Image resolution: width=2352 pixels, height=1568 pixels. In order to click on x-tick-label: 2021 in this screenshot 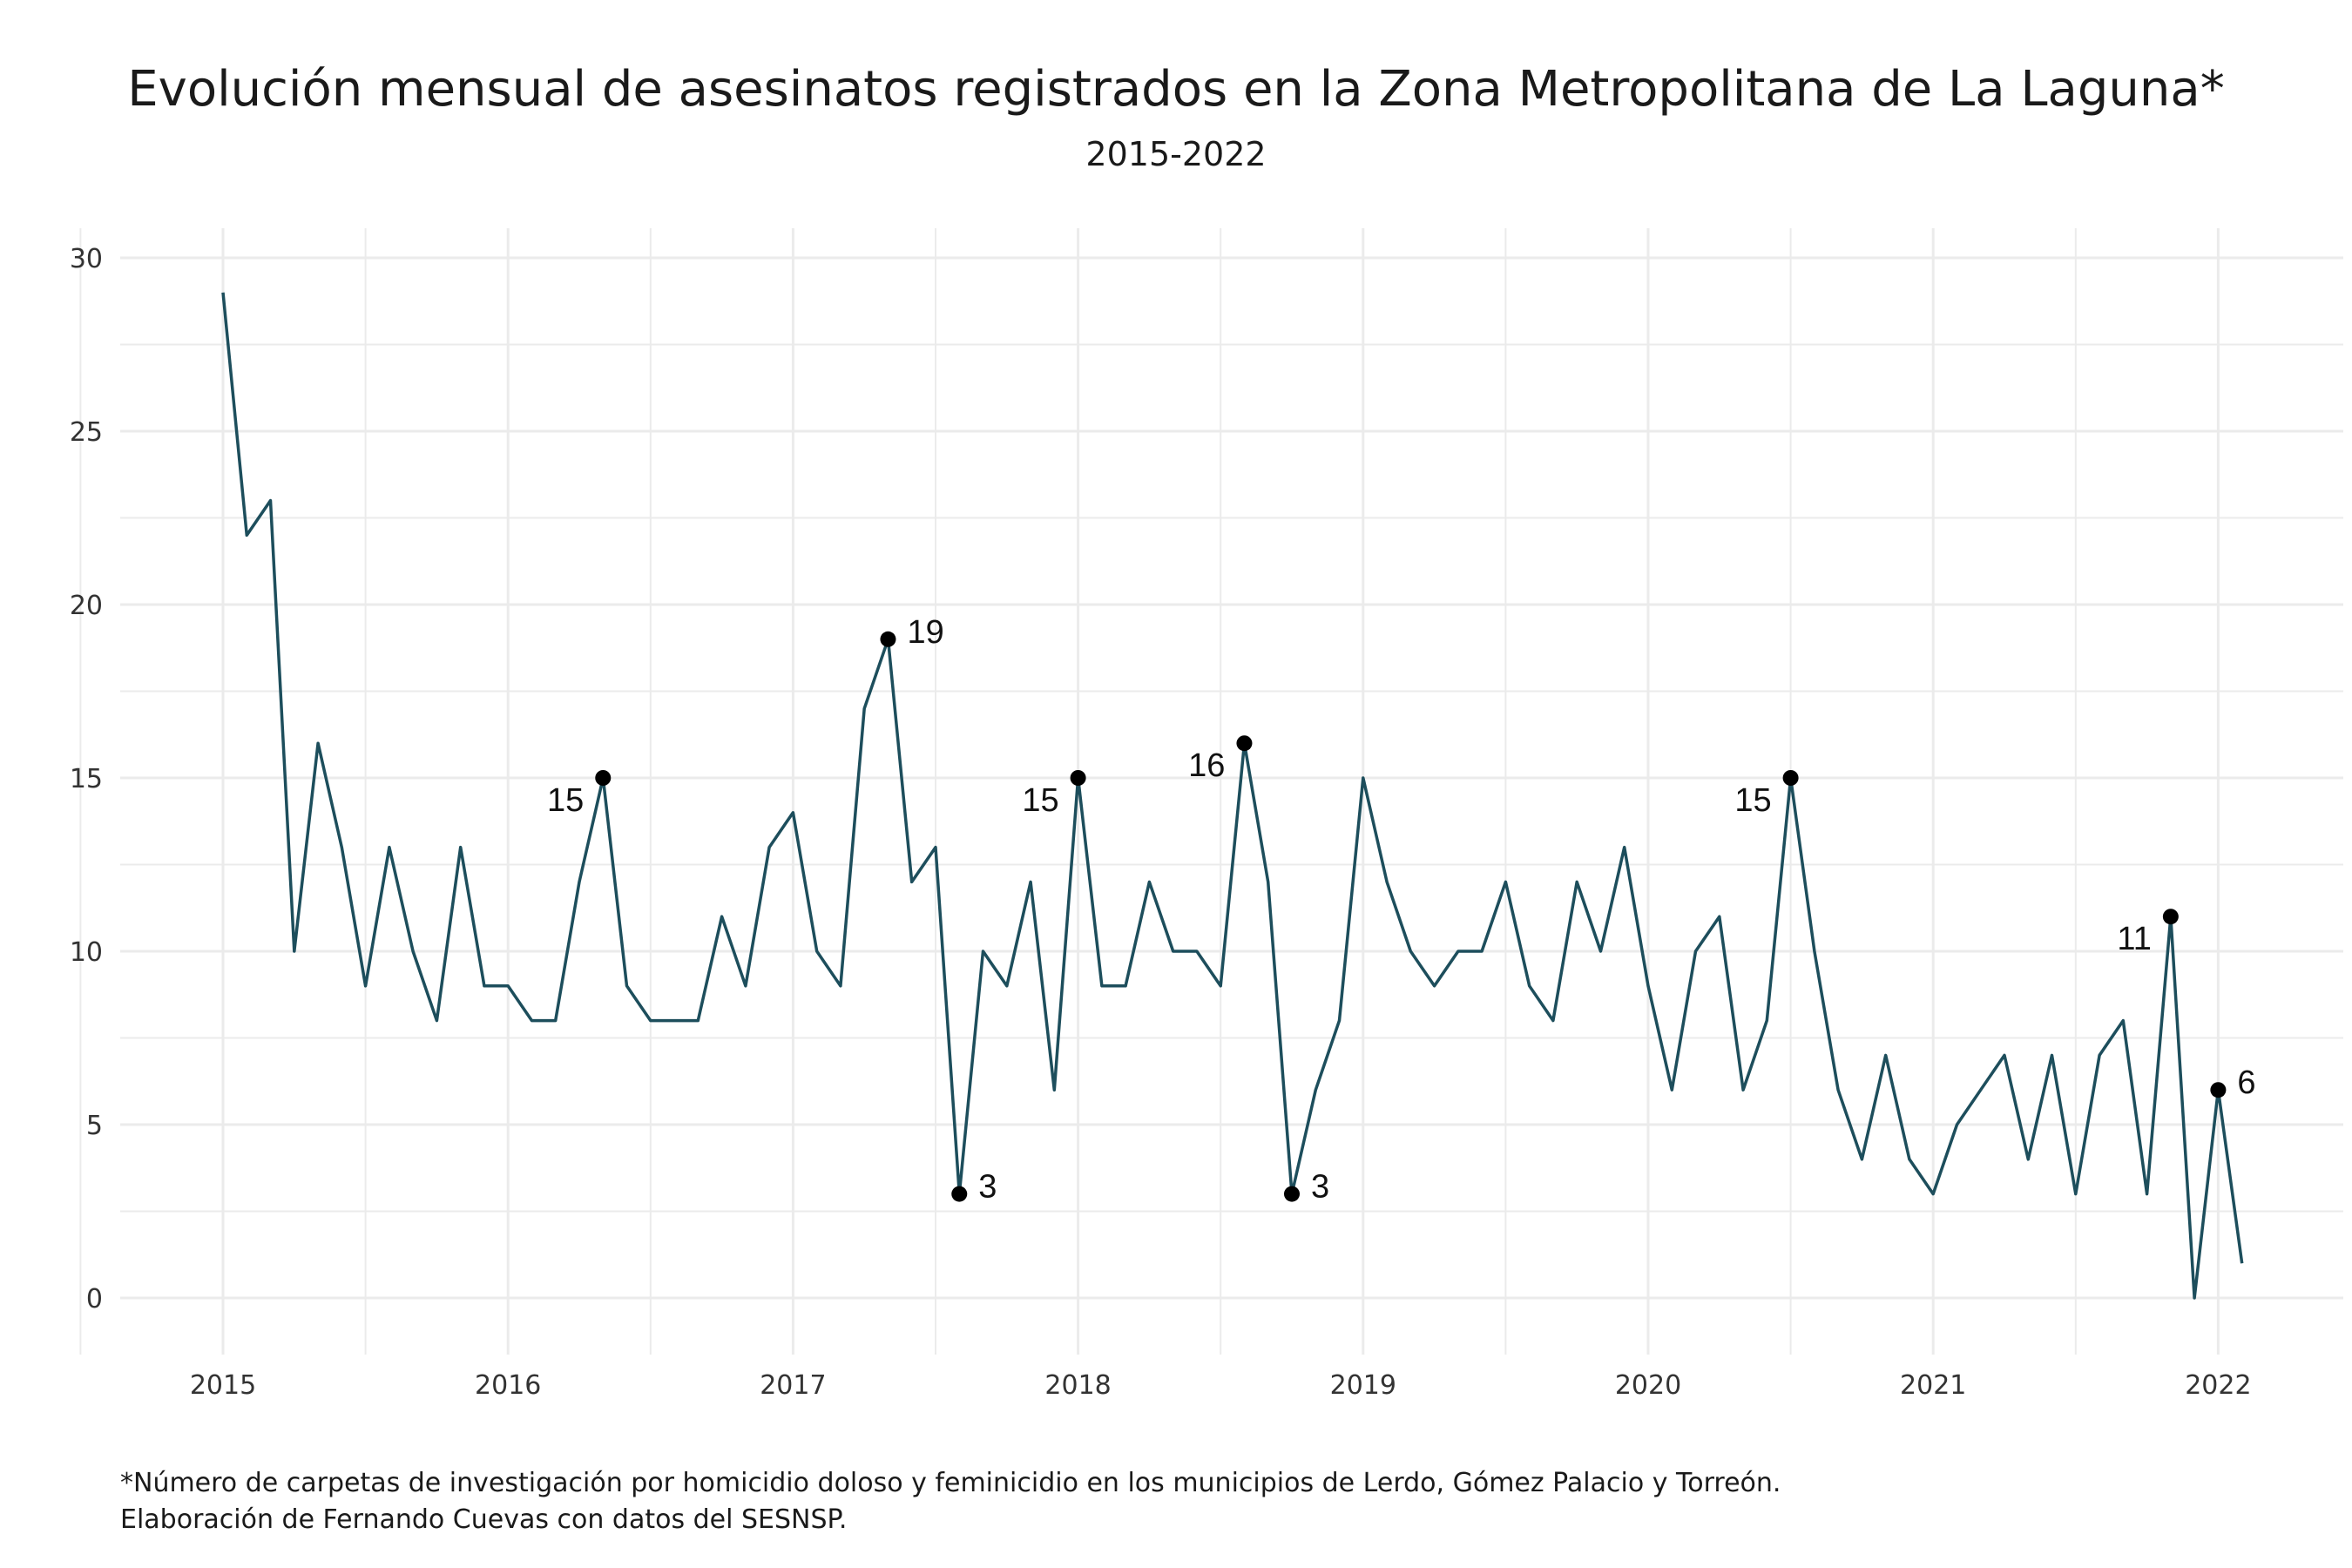, I will do `click(1933, 1385)`.